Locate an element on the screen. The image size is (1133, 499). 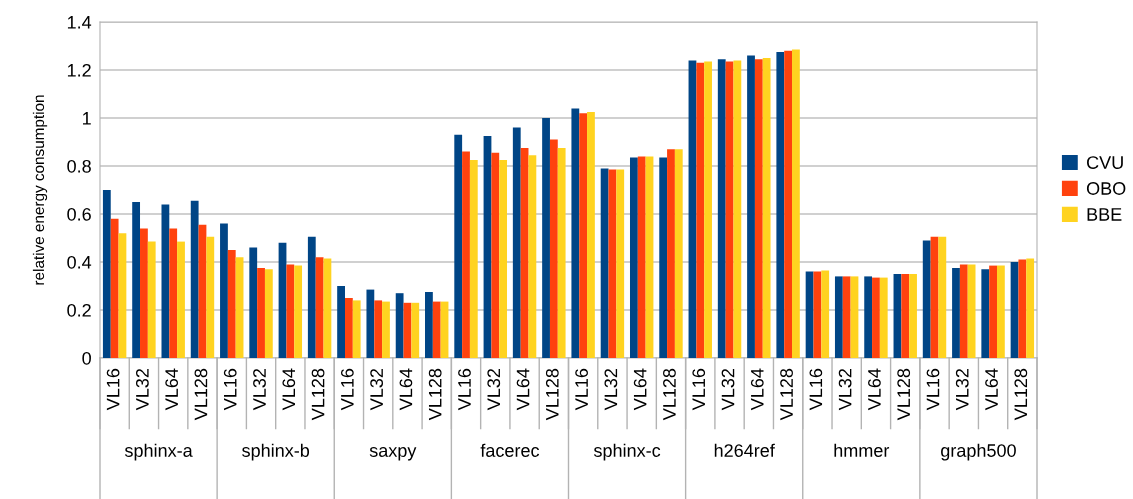
y-tick-label: 0.6 is located at coordinates (79, 214).